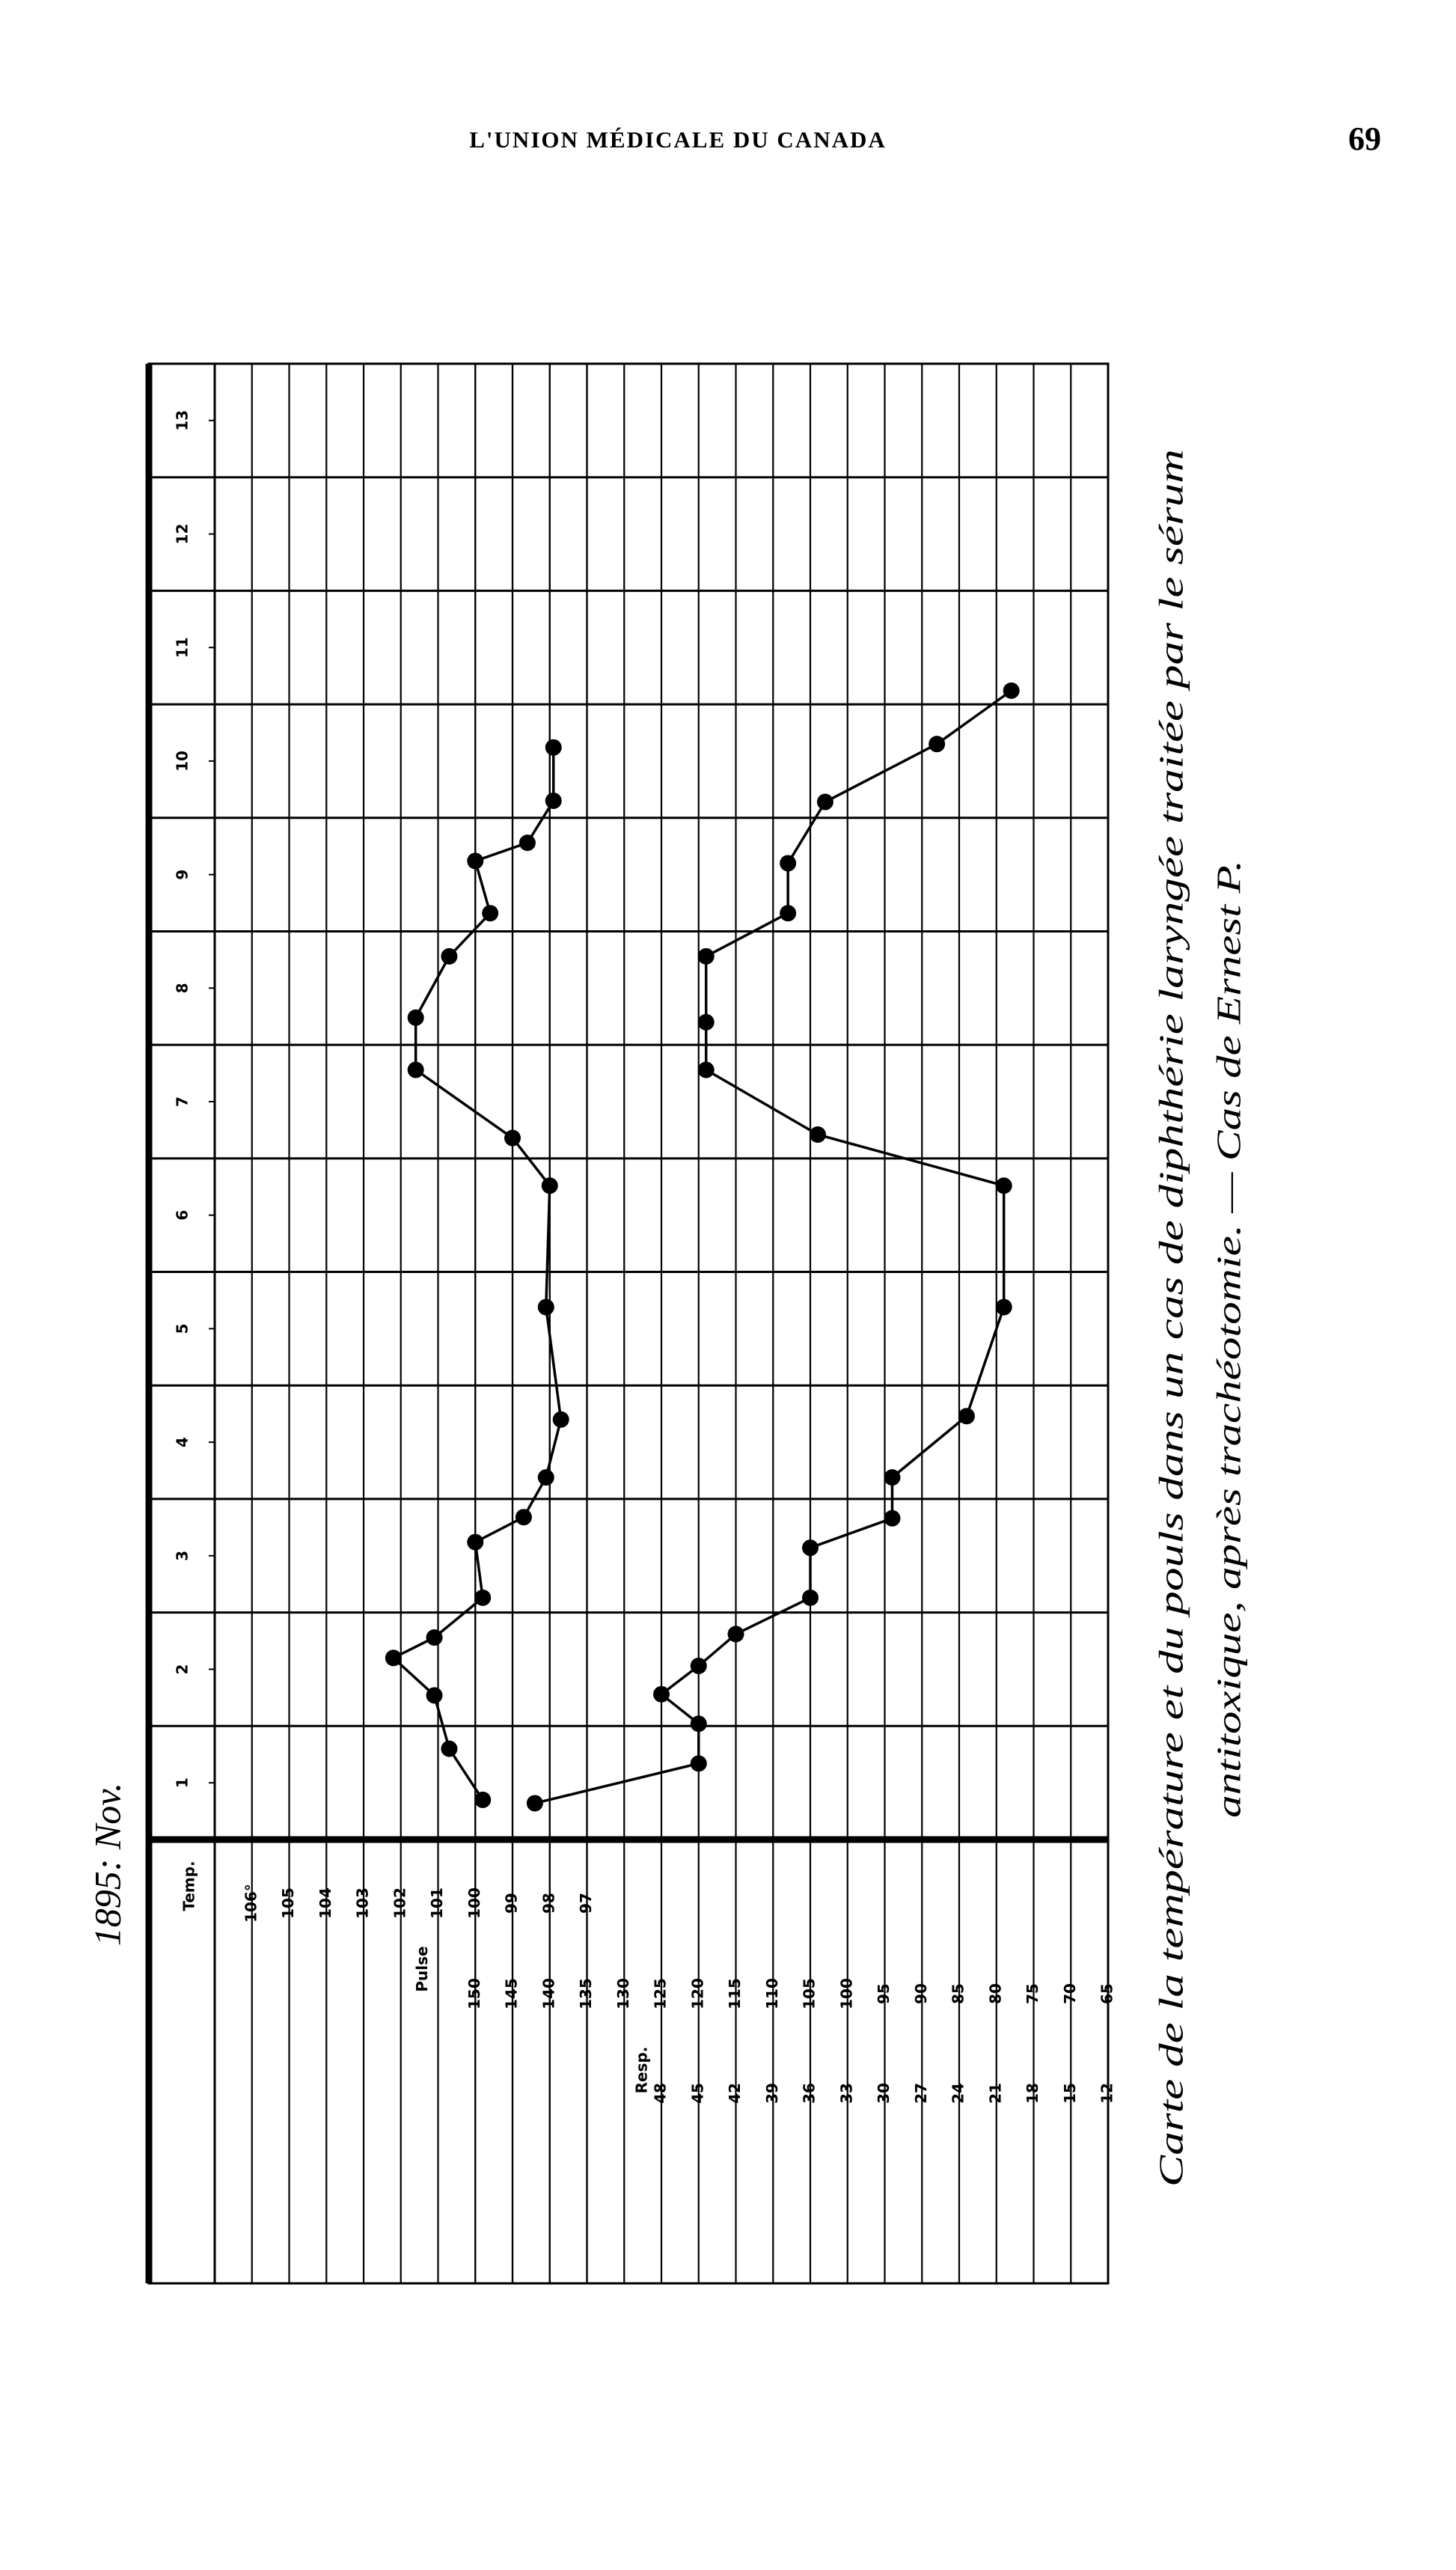 This screenshot has height=2570, width=1456. What do you see at coordinates (548, 1993) in the screenshot?
I see `pulse-tick-label: 140` at bounding box center [548, 1993].